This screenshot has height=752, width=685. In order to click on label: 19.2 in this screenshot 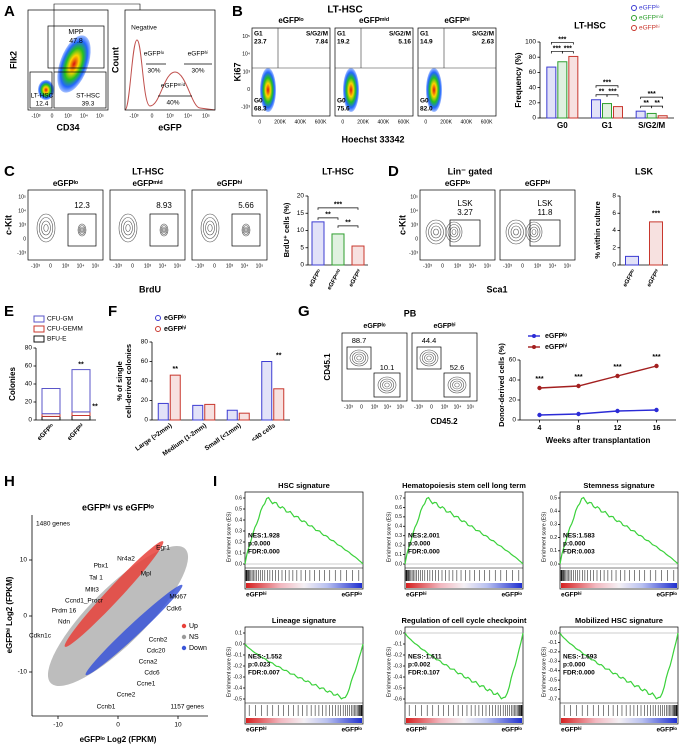, I will do `click(343, 42)`.